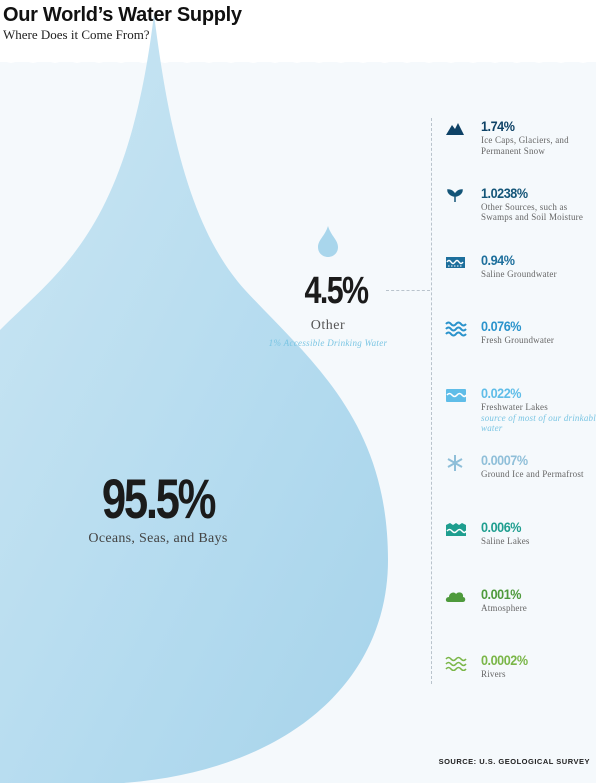  Describe the element at coordinates (159, 498) in the screenshot. I see `oceans-percentage: 95.5%` at that location.